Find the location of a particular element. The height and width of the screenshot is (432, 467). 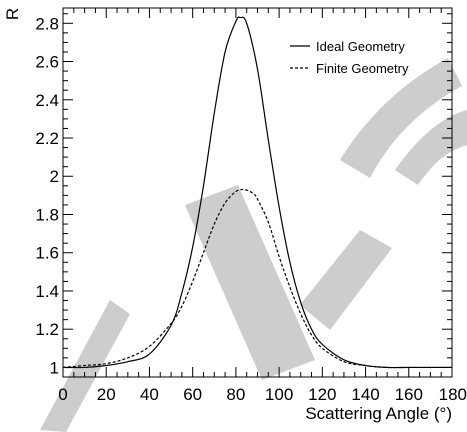

x-tick-label: 60 is located at coordinates (192, 394).